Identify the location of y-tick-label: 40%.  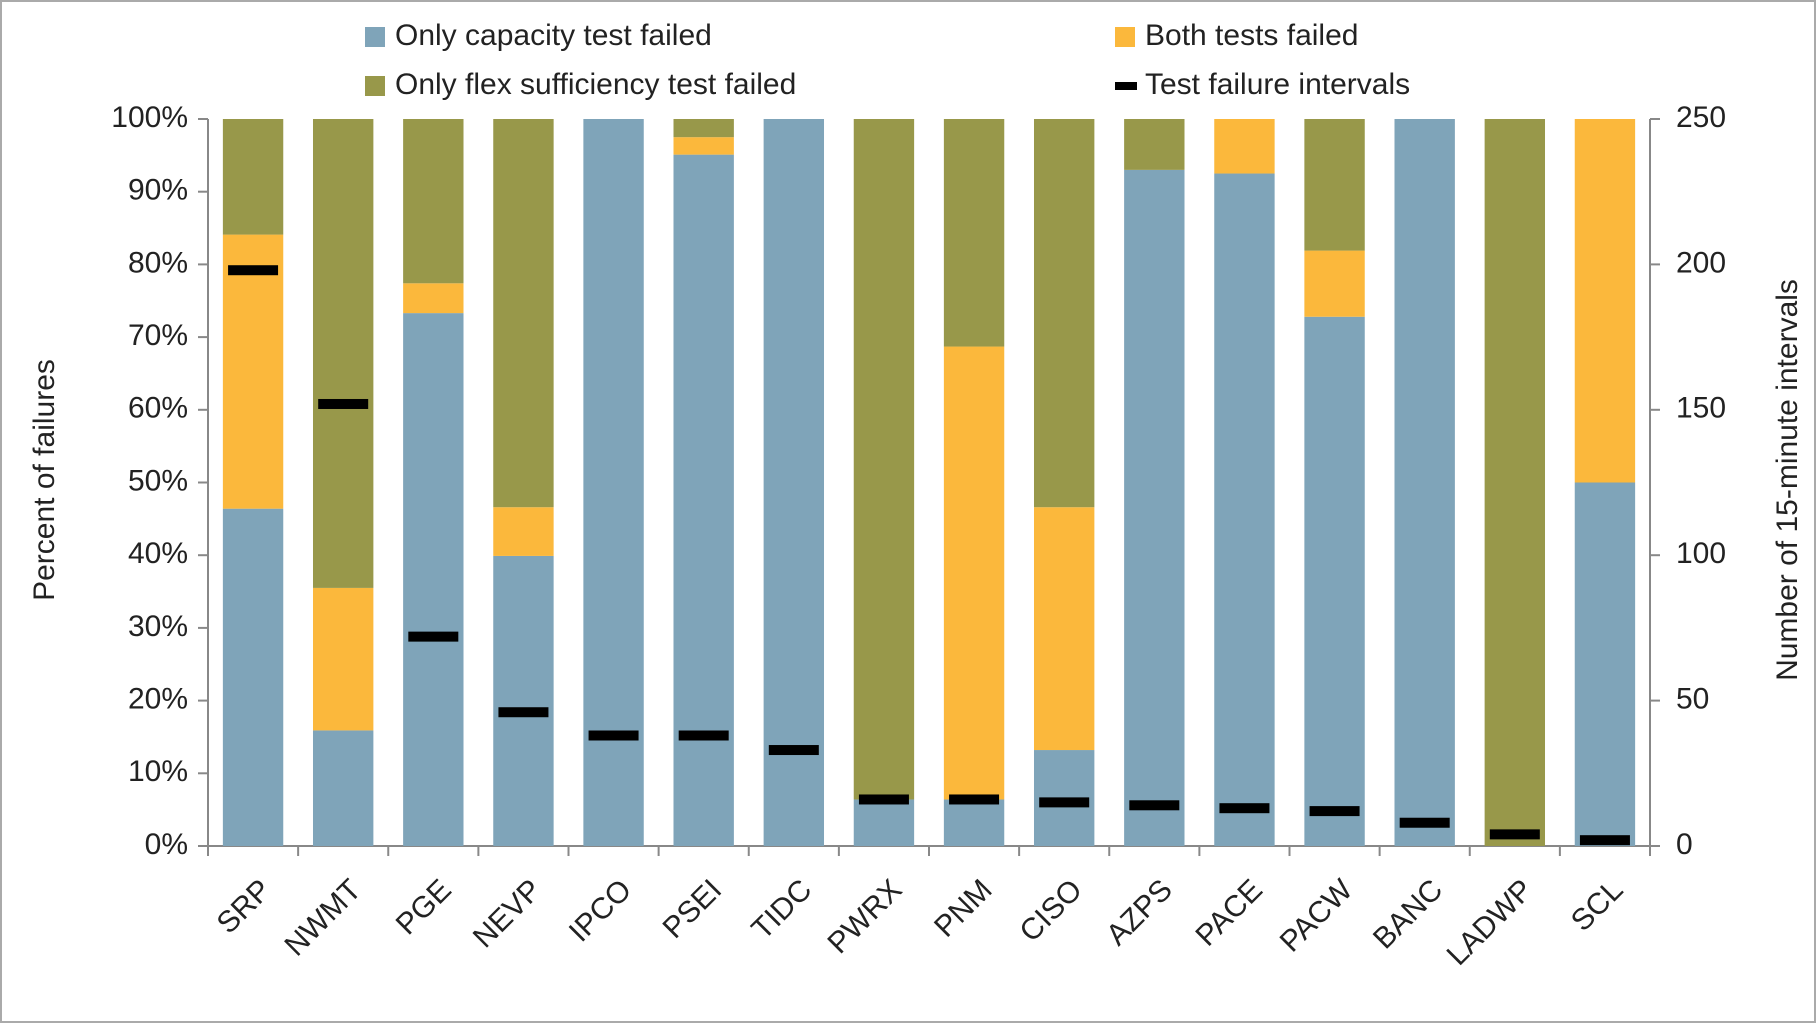
(158, 553).